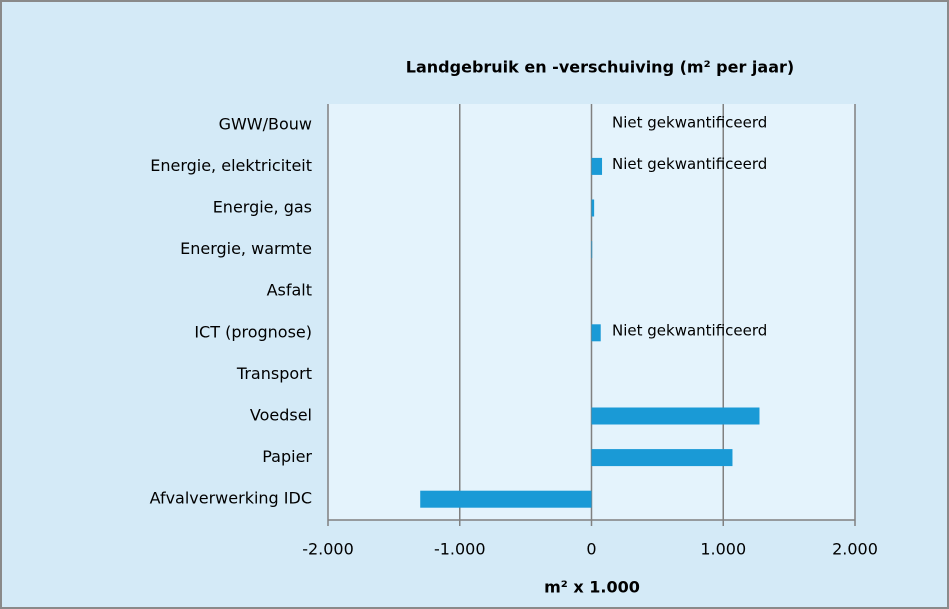 Image resolution: width=949 pixels, height=609 pixels. Describe the element at coordinates (265, 123) in the screenshot. I see `y-tick-label: GWW/Bouw` at that location.